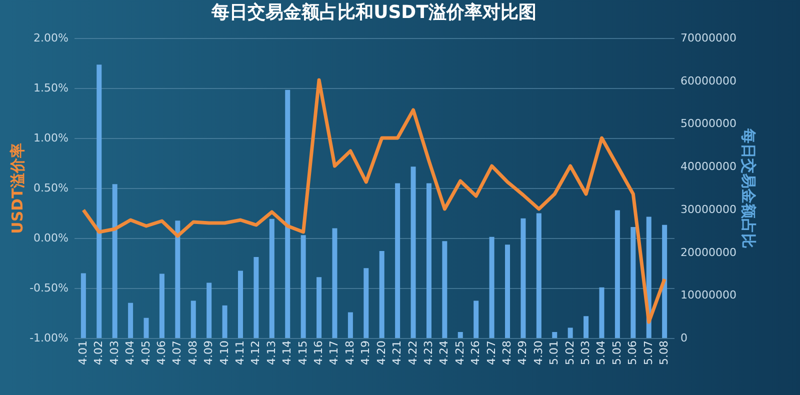 This screenshot has width=800, height=395. Describe the element at coordinates (708, 123) in the screenshot. I see `y2-tick-label: 50000000` at that location.